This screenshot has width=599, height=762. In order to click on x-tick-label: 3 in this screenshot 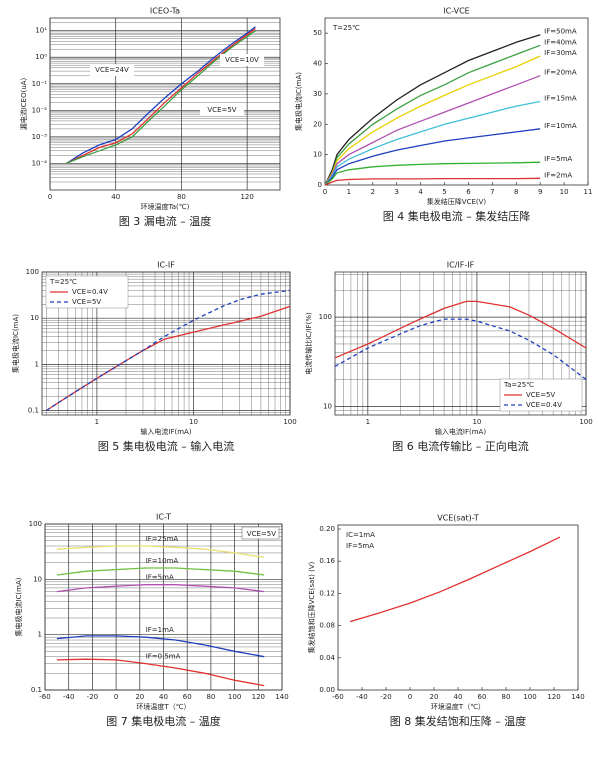, I will do `click(396, 192)`.